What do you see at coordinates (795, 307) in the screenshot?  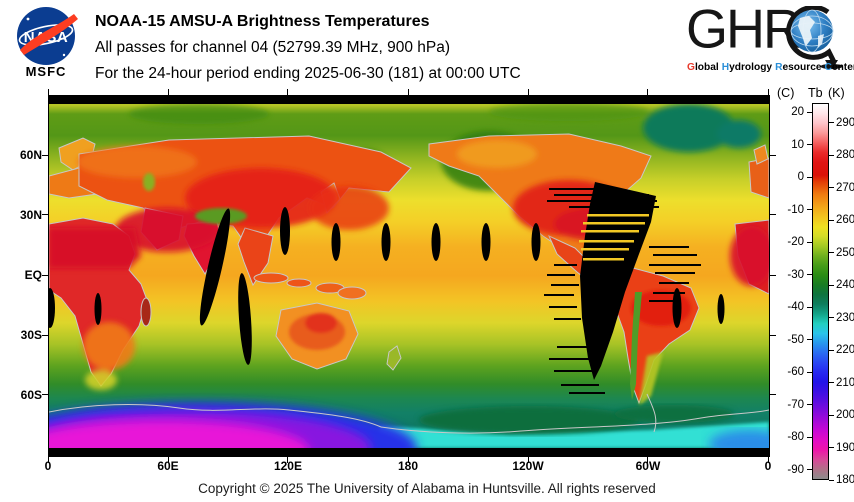 I see `celsius-tick-label: -40` at bounding box center [795, 307].